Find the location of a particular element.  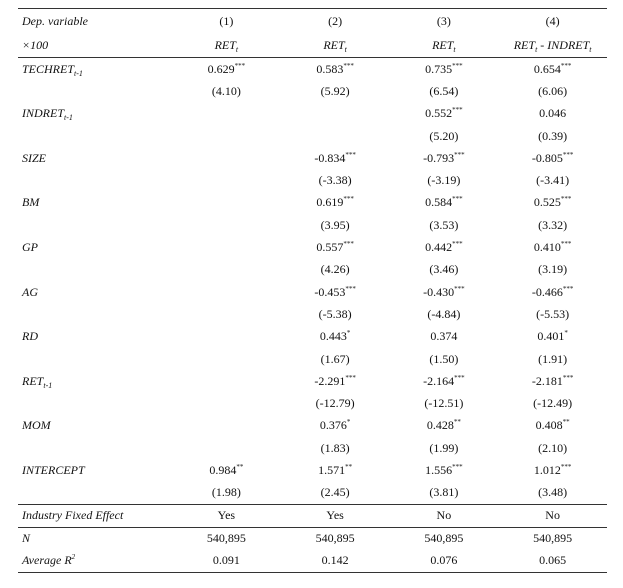

table-cell: 0.584*** is located at coordinates (444, 203).